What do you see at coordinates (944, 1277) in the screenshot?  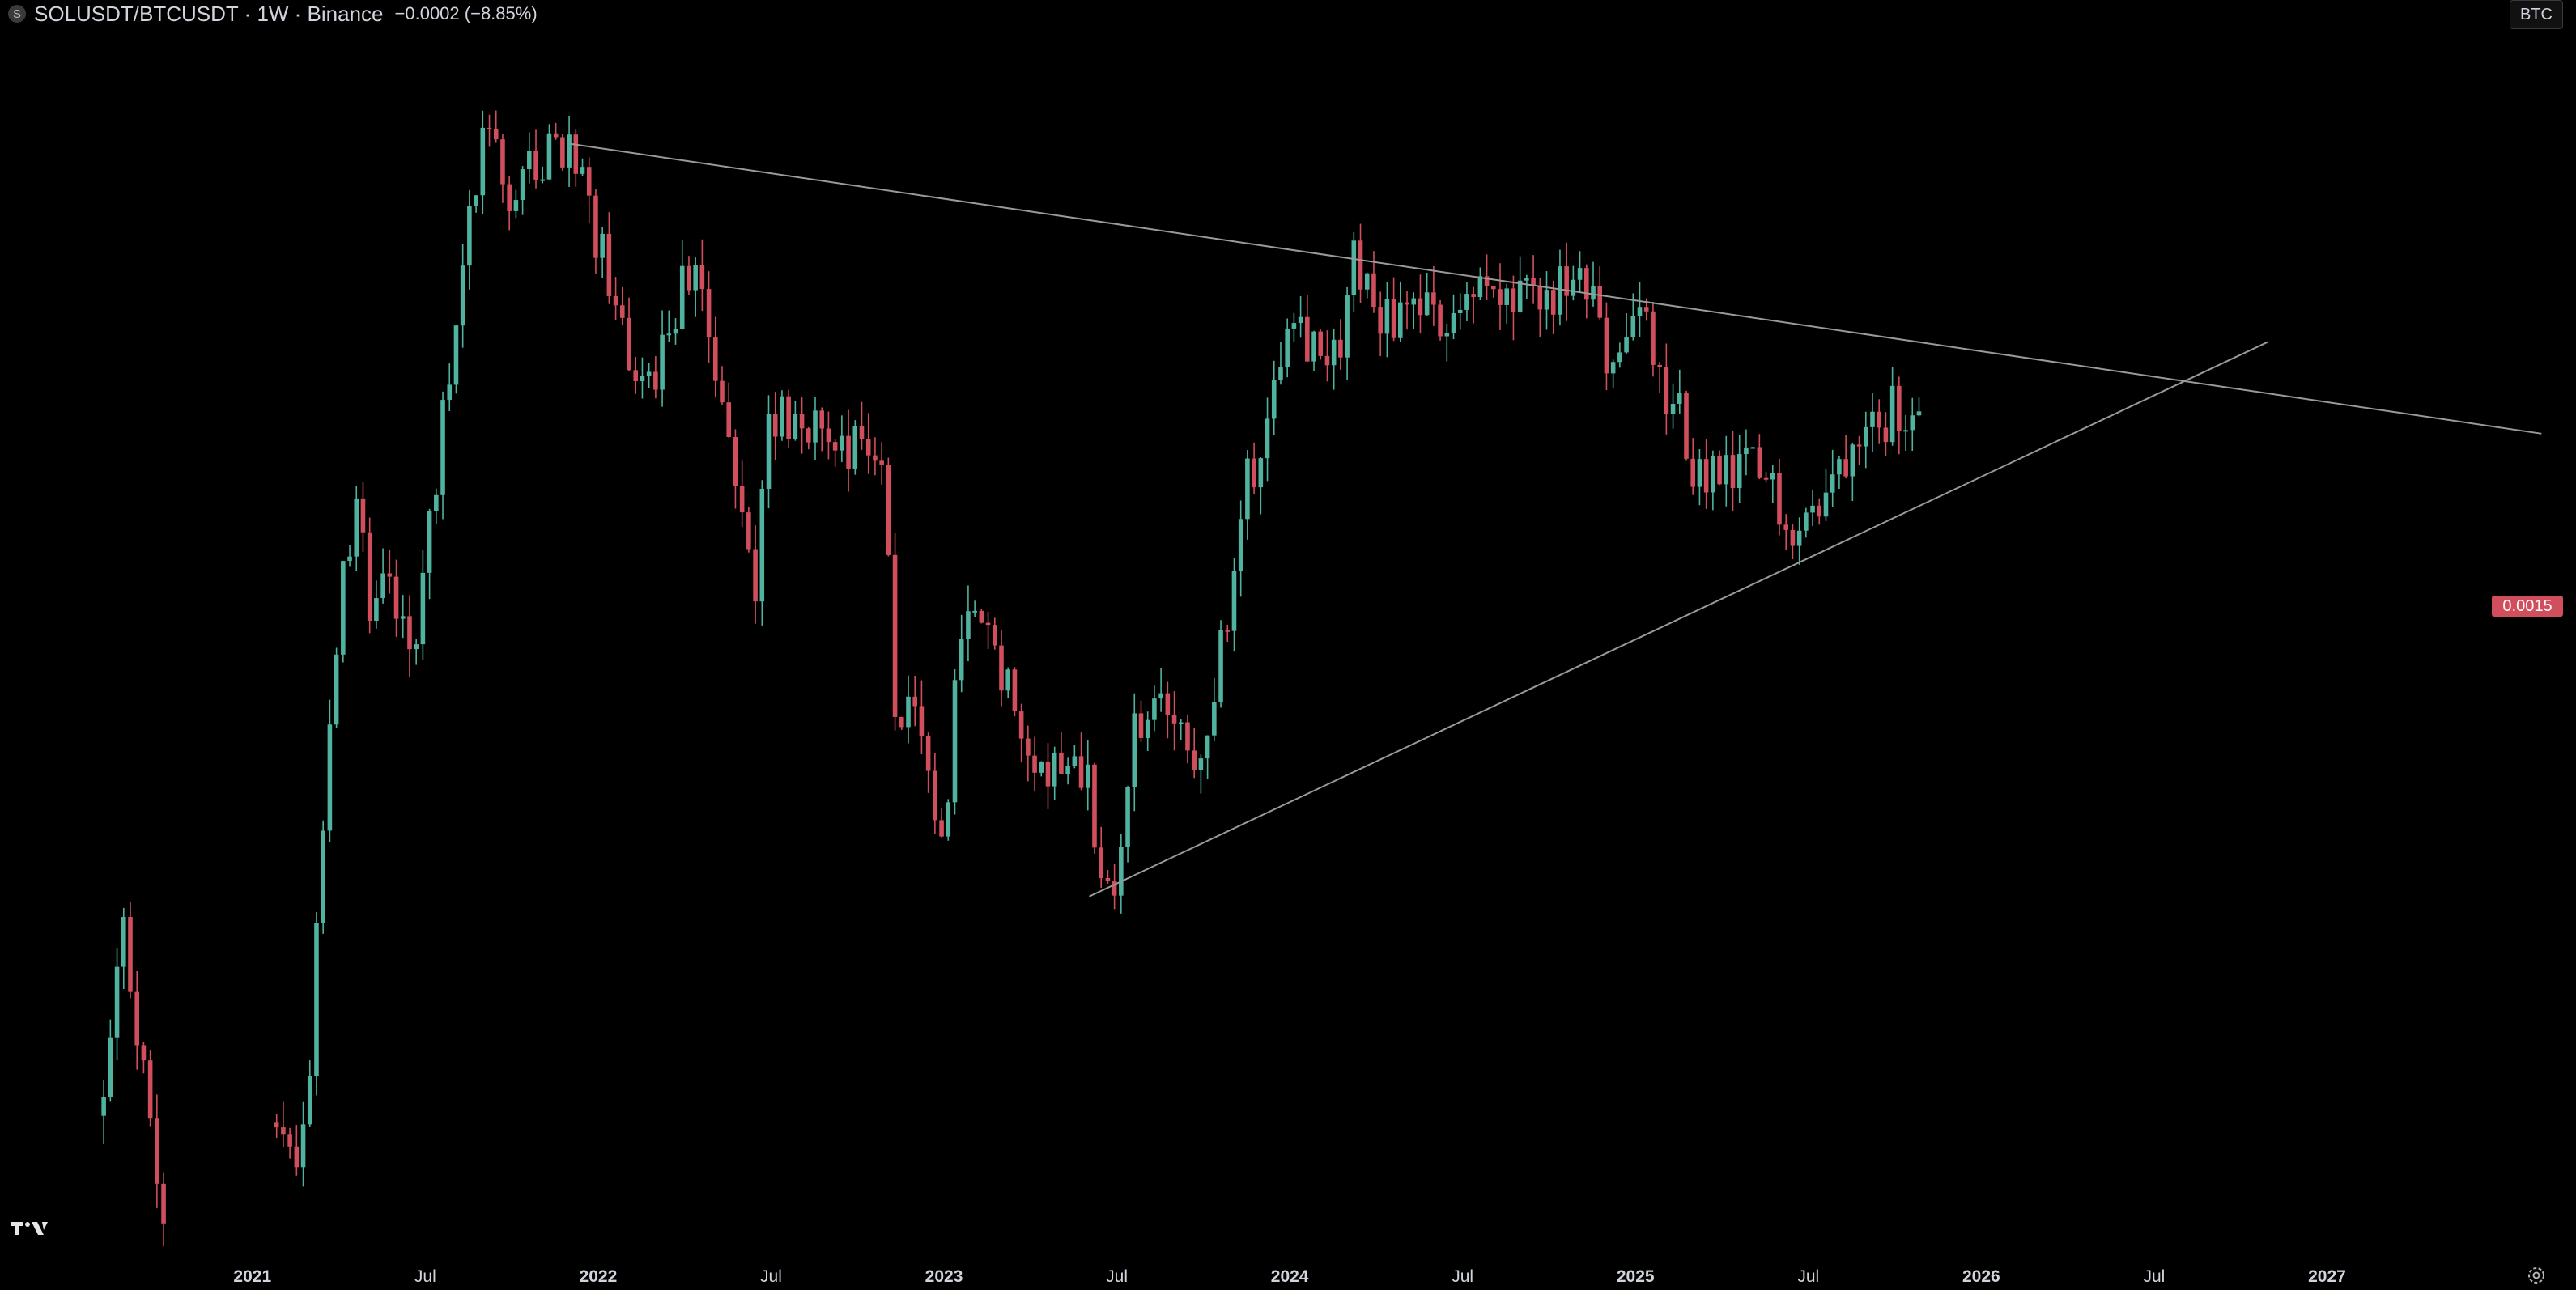 I see `x-tick-label: 2023` at bounding box center [944, 1277].